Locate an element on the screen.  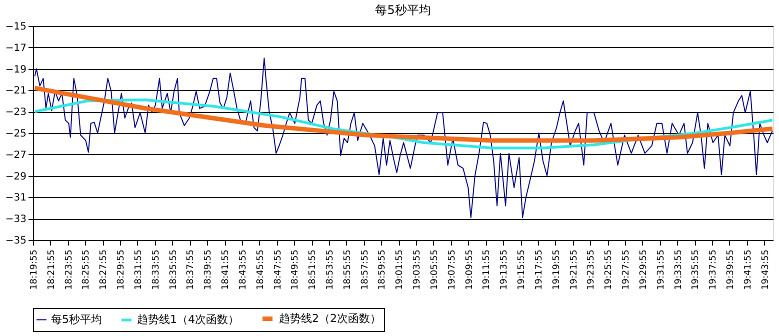
y-tick-label: −19 is located at coordinates (15, 70).